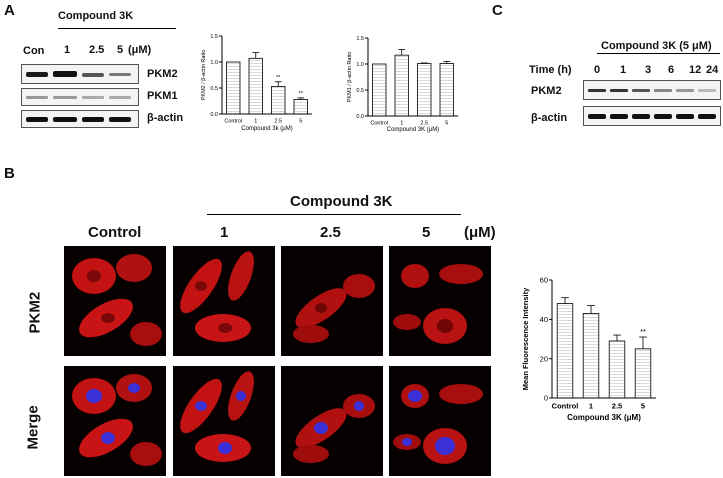 The width and height of the screenshot is (723, 478). I want to click on micrograph-pkm2-control, so click(115, 301).